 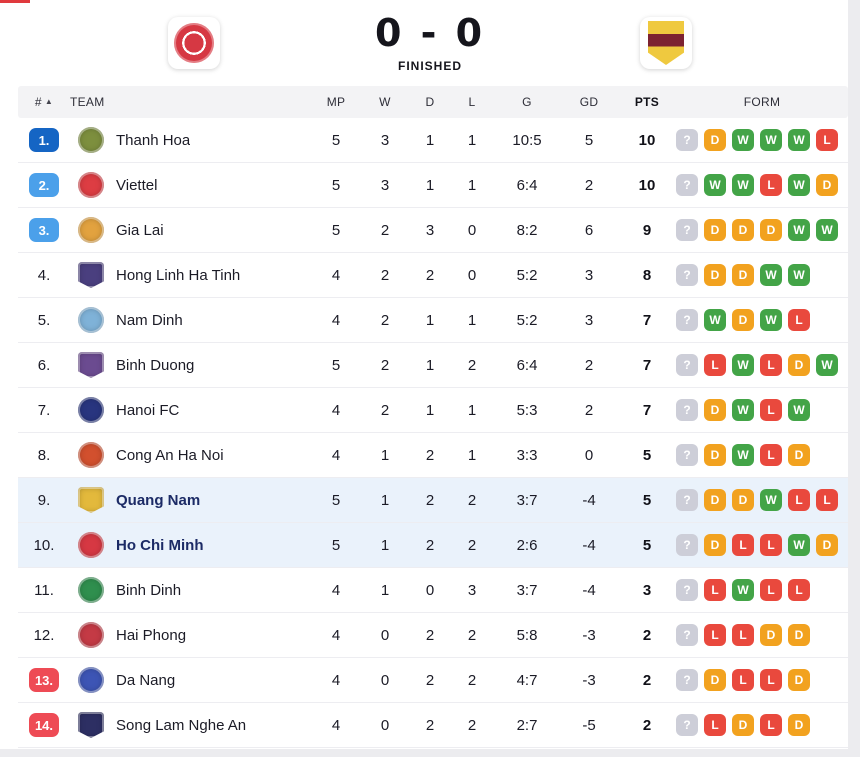 I want to click on team-name: Ho Chi Minh, so click(x=160, y=545).